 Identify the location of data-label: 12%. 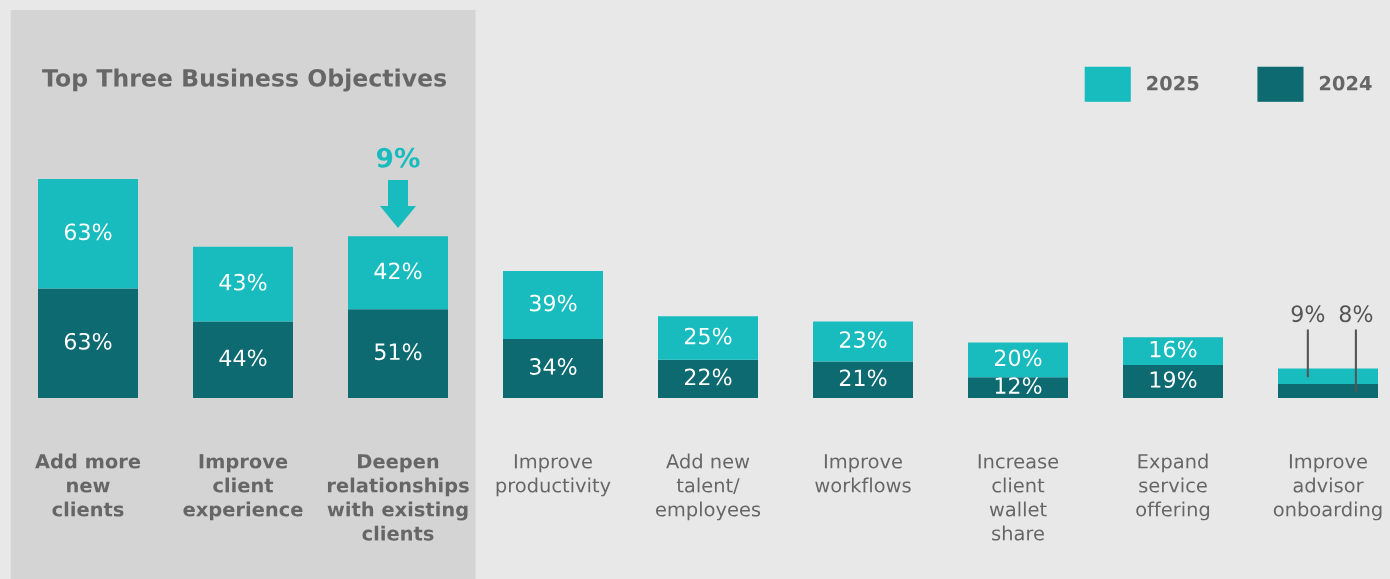
(1018, 386).